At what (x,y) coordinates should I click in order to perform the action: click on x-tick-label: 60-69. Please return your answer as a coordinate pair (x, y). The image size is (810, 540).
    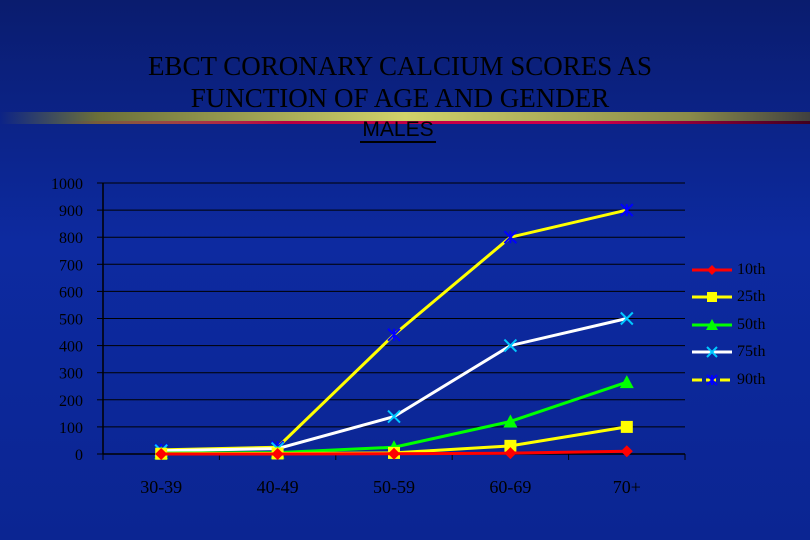
    Looking at the image, I should click on (510, 487).